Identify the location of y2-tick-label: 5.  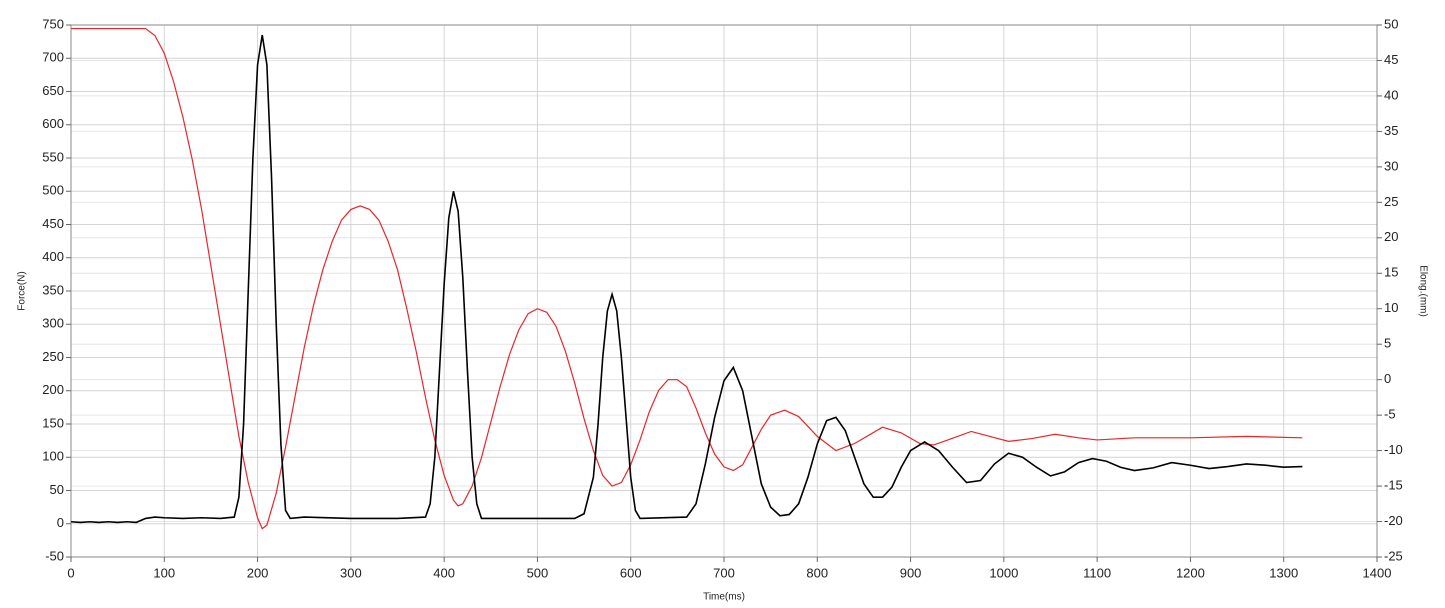
(1387, 343).